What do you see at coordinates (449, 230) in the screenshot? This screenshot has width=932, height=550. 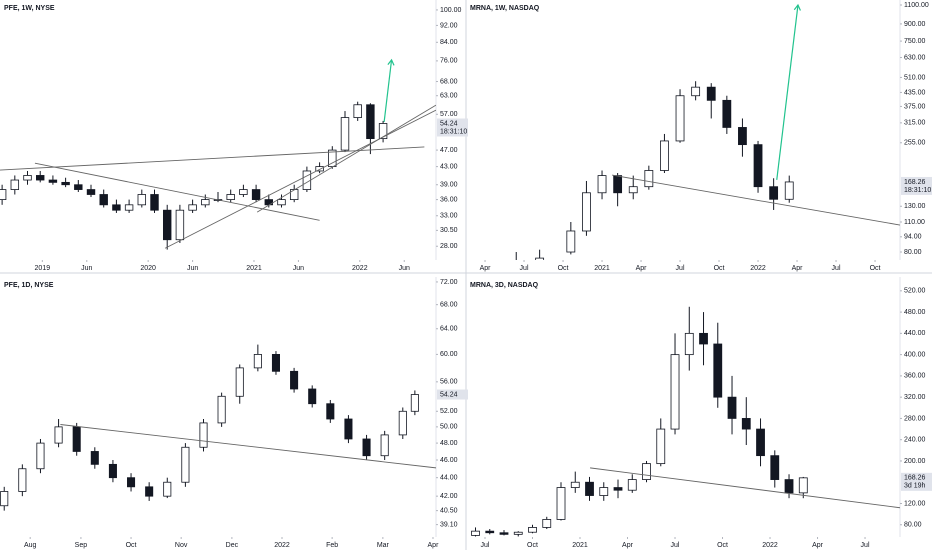 I see `y-tick-label: 30.50` at bounding box center [449, 230].